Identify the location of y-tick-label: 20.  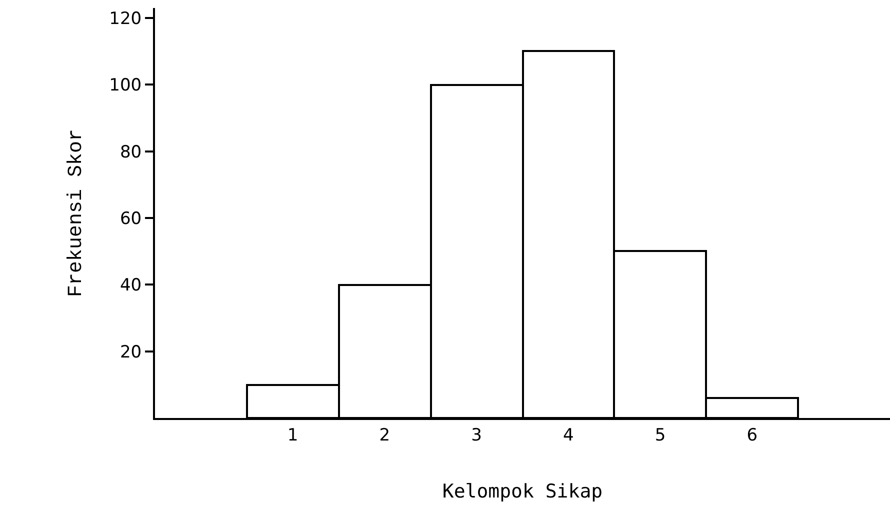
(131, 352).